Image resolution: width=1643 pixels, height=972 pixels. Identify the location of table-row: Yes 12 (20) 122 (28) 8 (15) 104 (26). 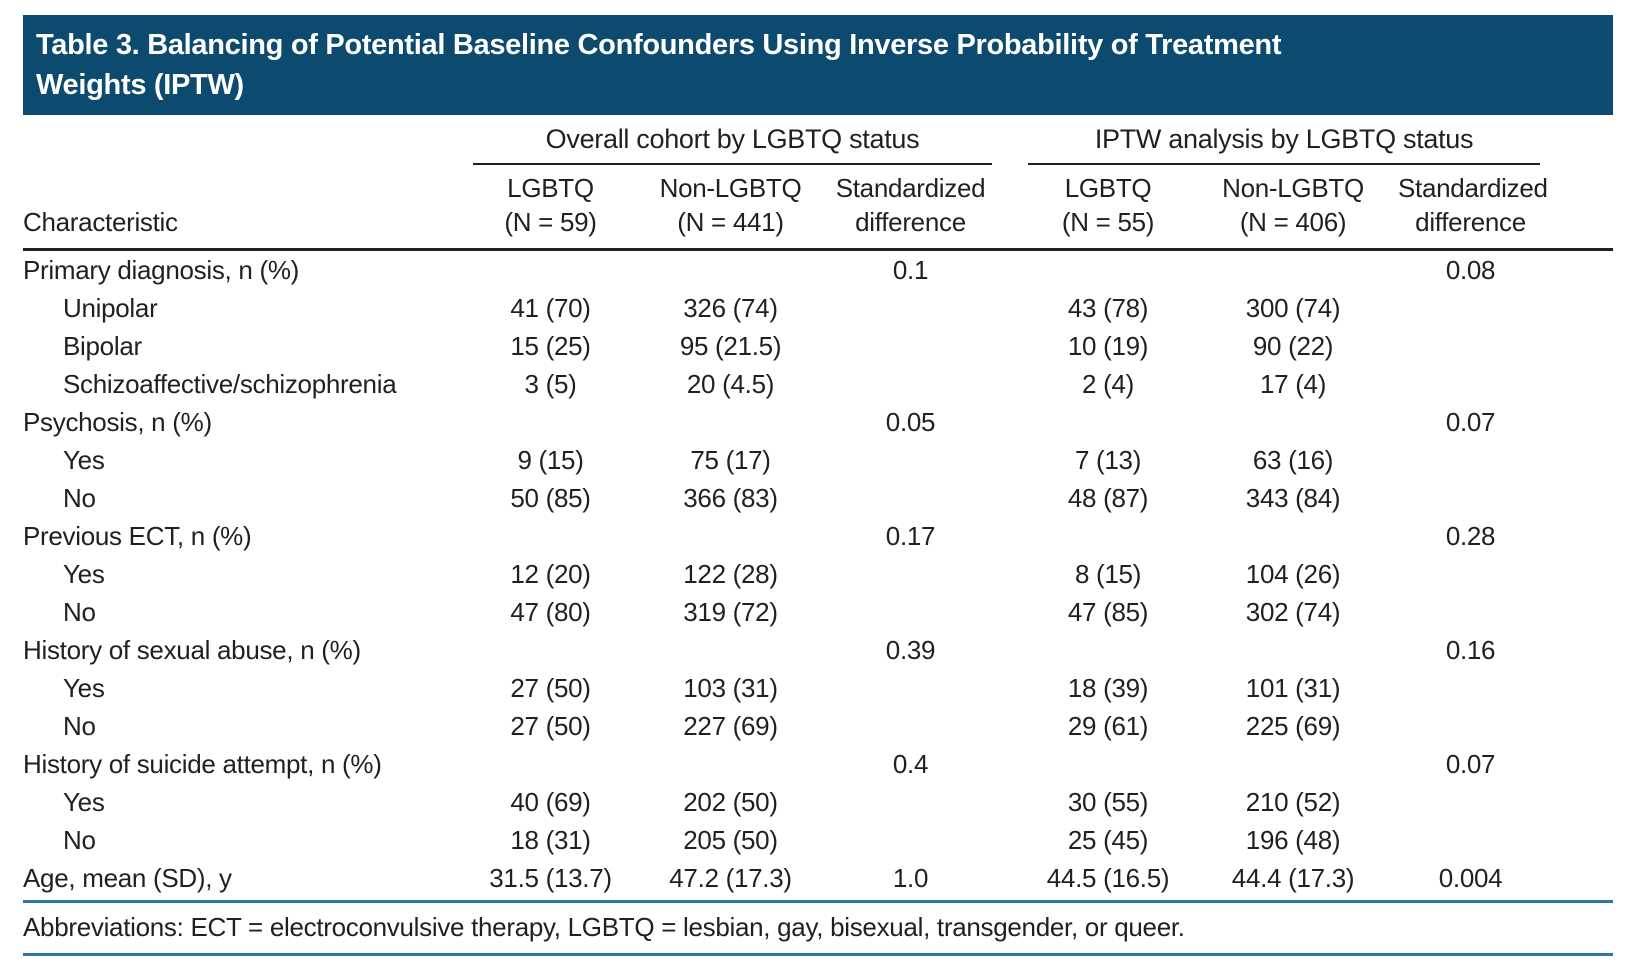
(818, 574).